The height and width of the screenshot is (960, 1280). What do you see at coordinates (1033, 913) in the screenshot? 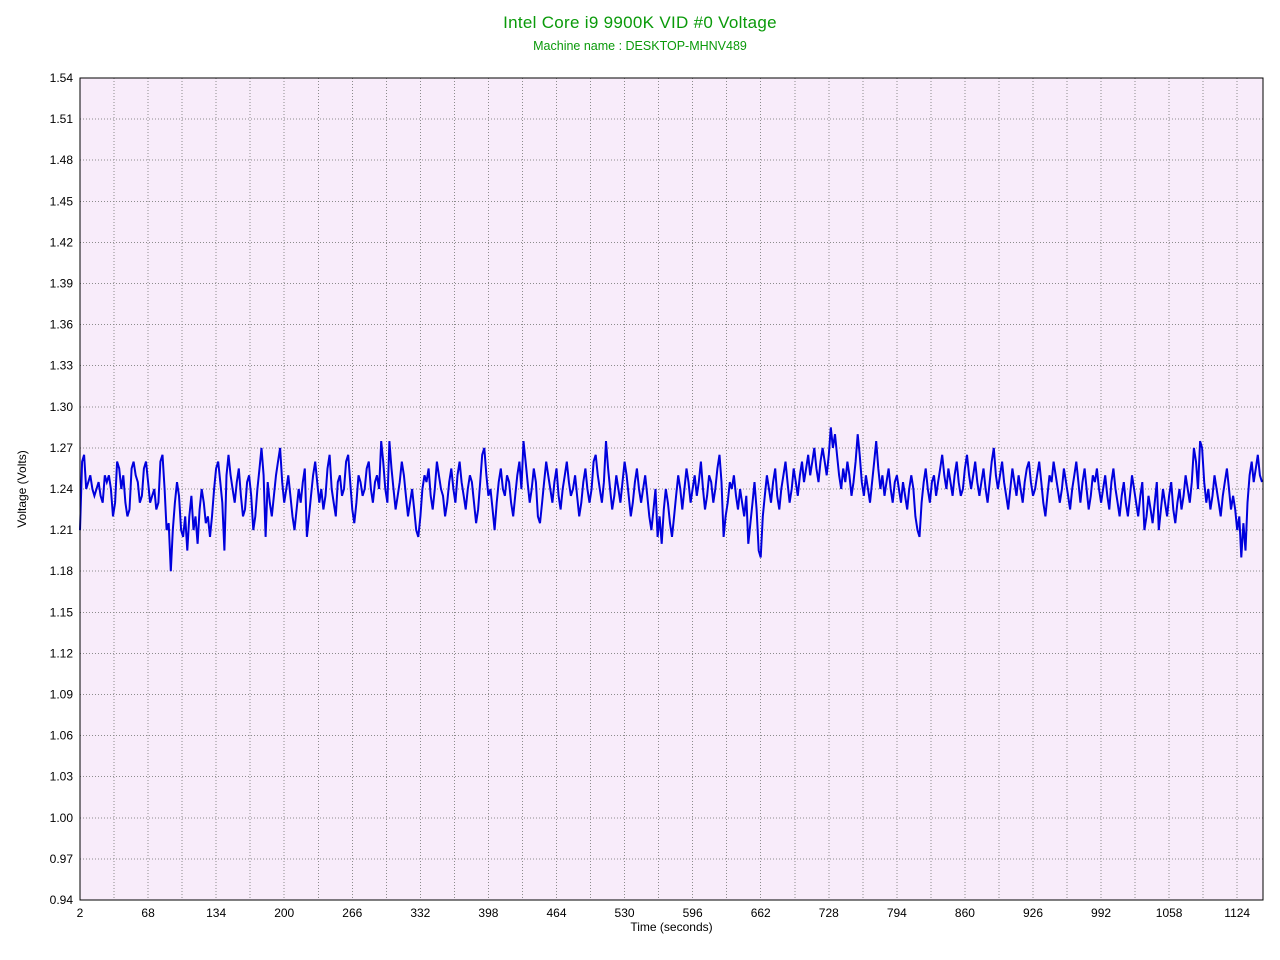
I see `x-tick-label: 926` at bounding box center [1033, 913].